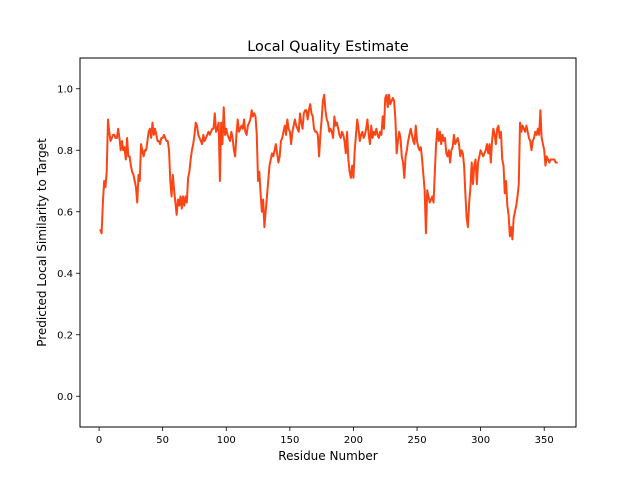 This screenshot has height=480, width=640. I want to click on y-tick-label: 1.0, so click(65, 89).